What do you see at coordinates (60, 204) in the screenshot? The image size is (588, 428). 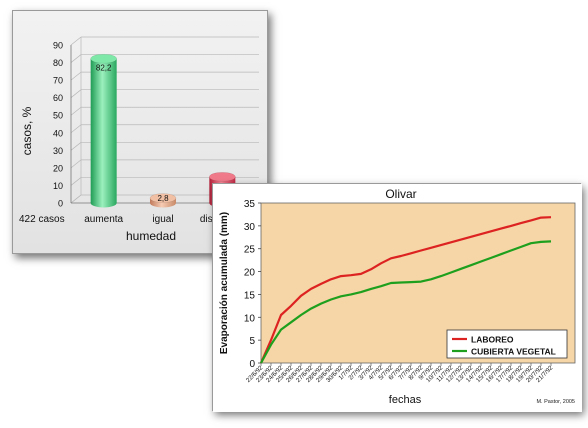 I see `bar-y-tick-label: 0` at bounding box center [60, 204].